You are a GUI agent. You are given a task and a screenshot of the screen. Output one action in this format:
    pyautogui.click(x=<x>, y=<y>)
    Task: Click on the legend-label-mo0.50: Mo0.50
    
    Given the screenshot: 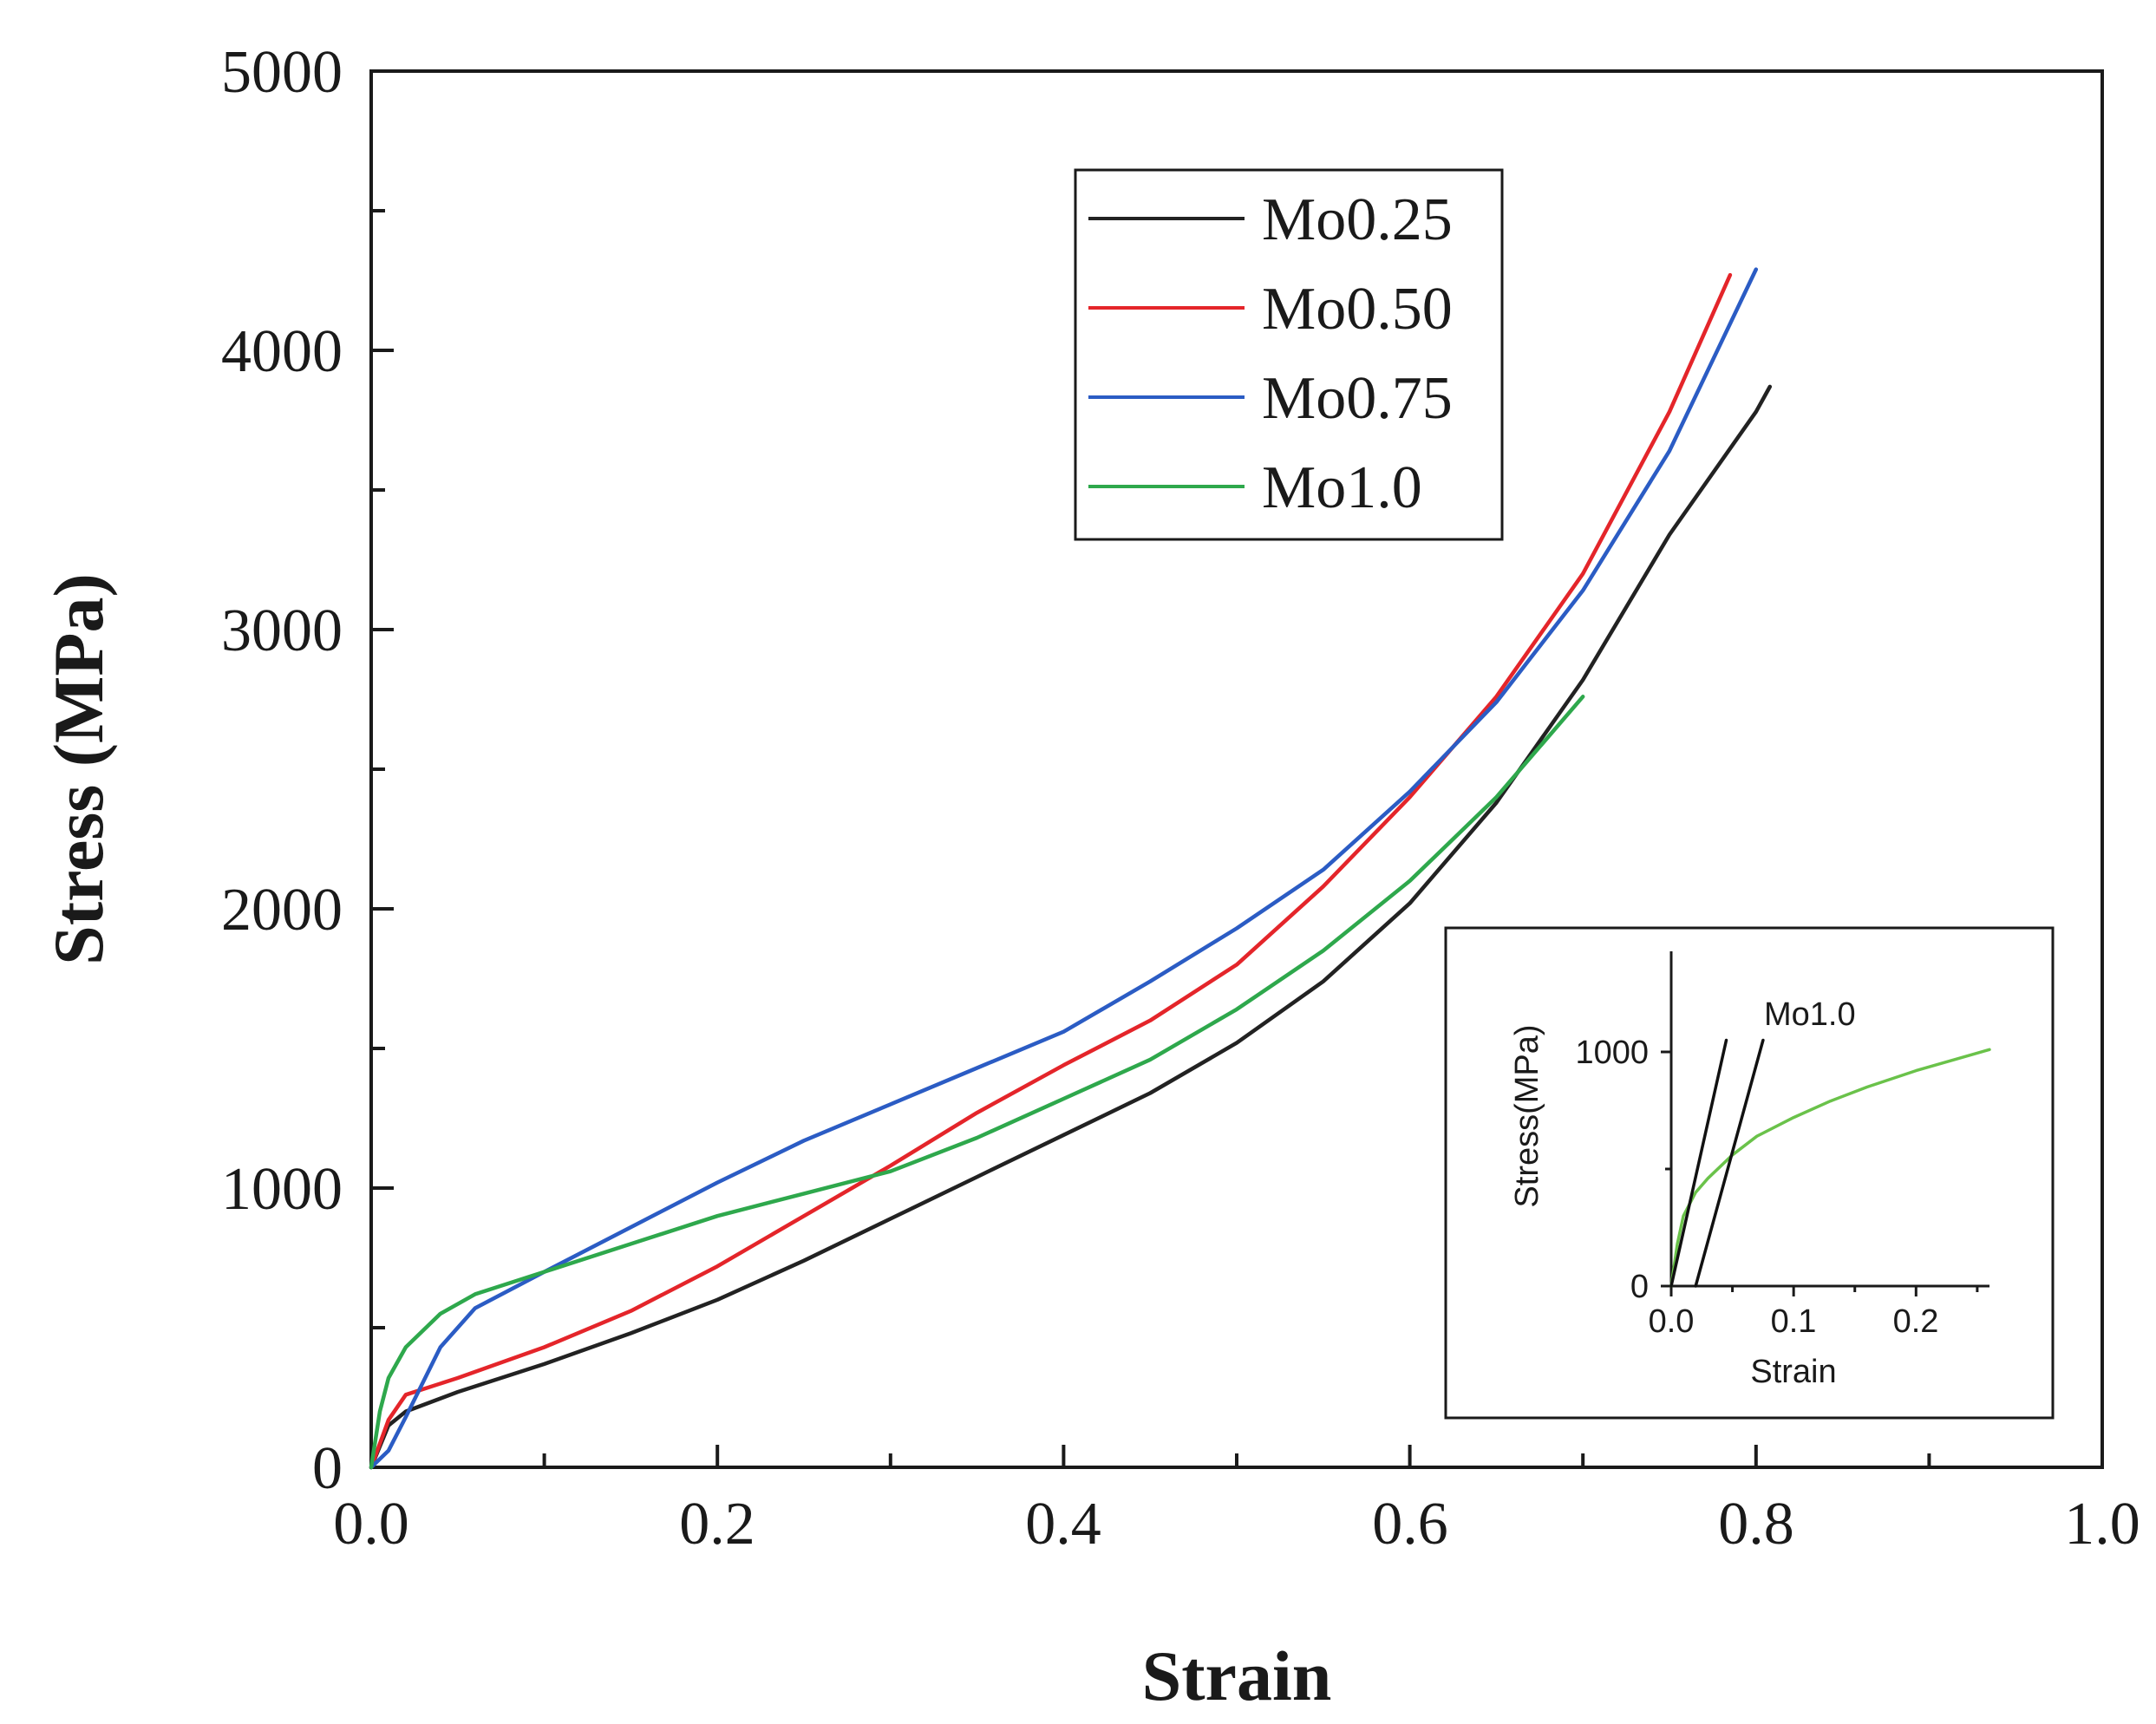 What is the action you would take?
    pyautogui.click(x=1358, y=309)
    